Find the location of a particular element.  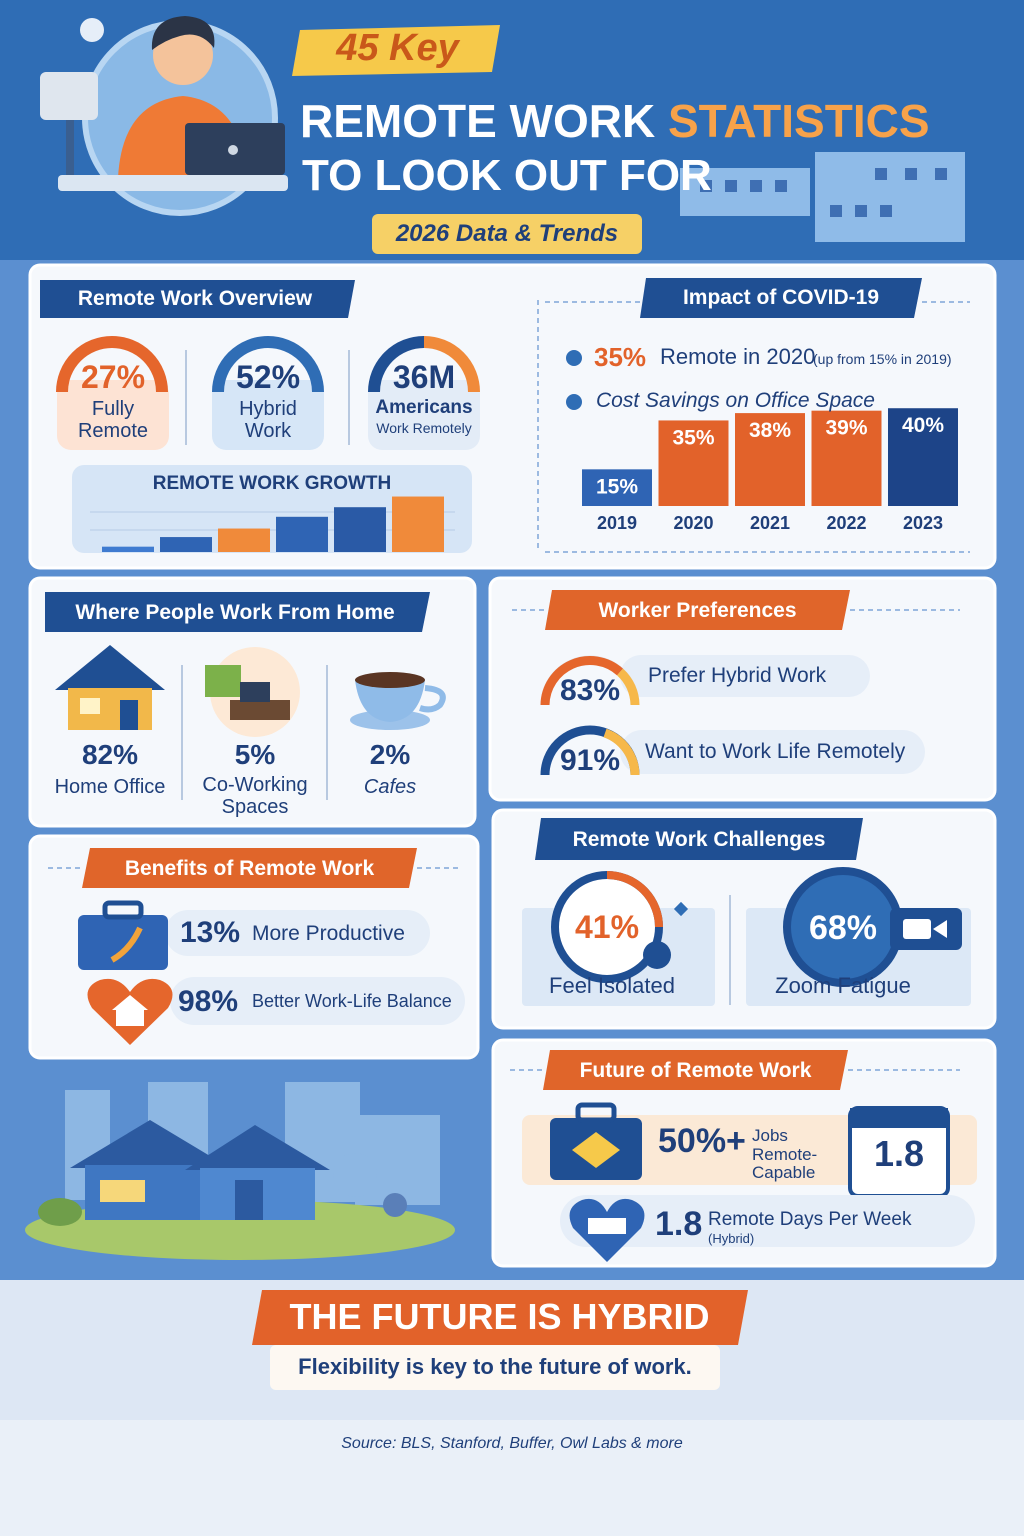

decoration: 15% 2019 35% 2020 38% 2021 39% 2022 40% 2023 is located at coordinates (530, 480).